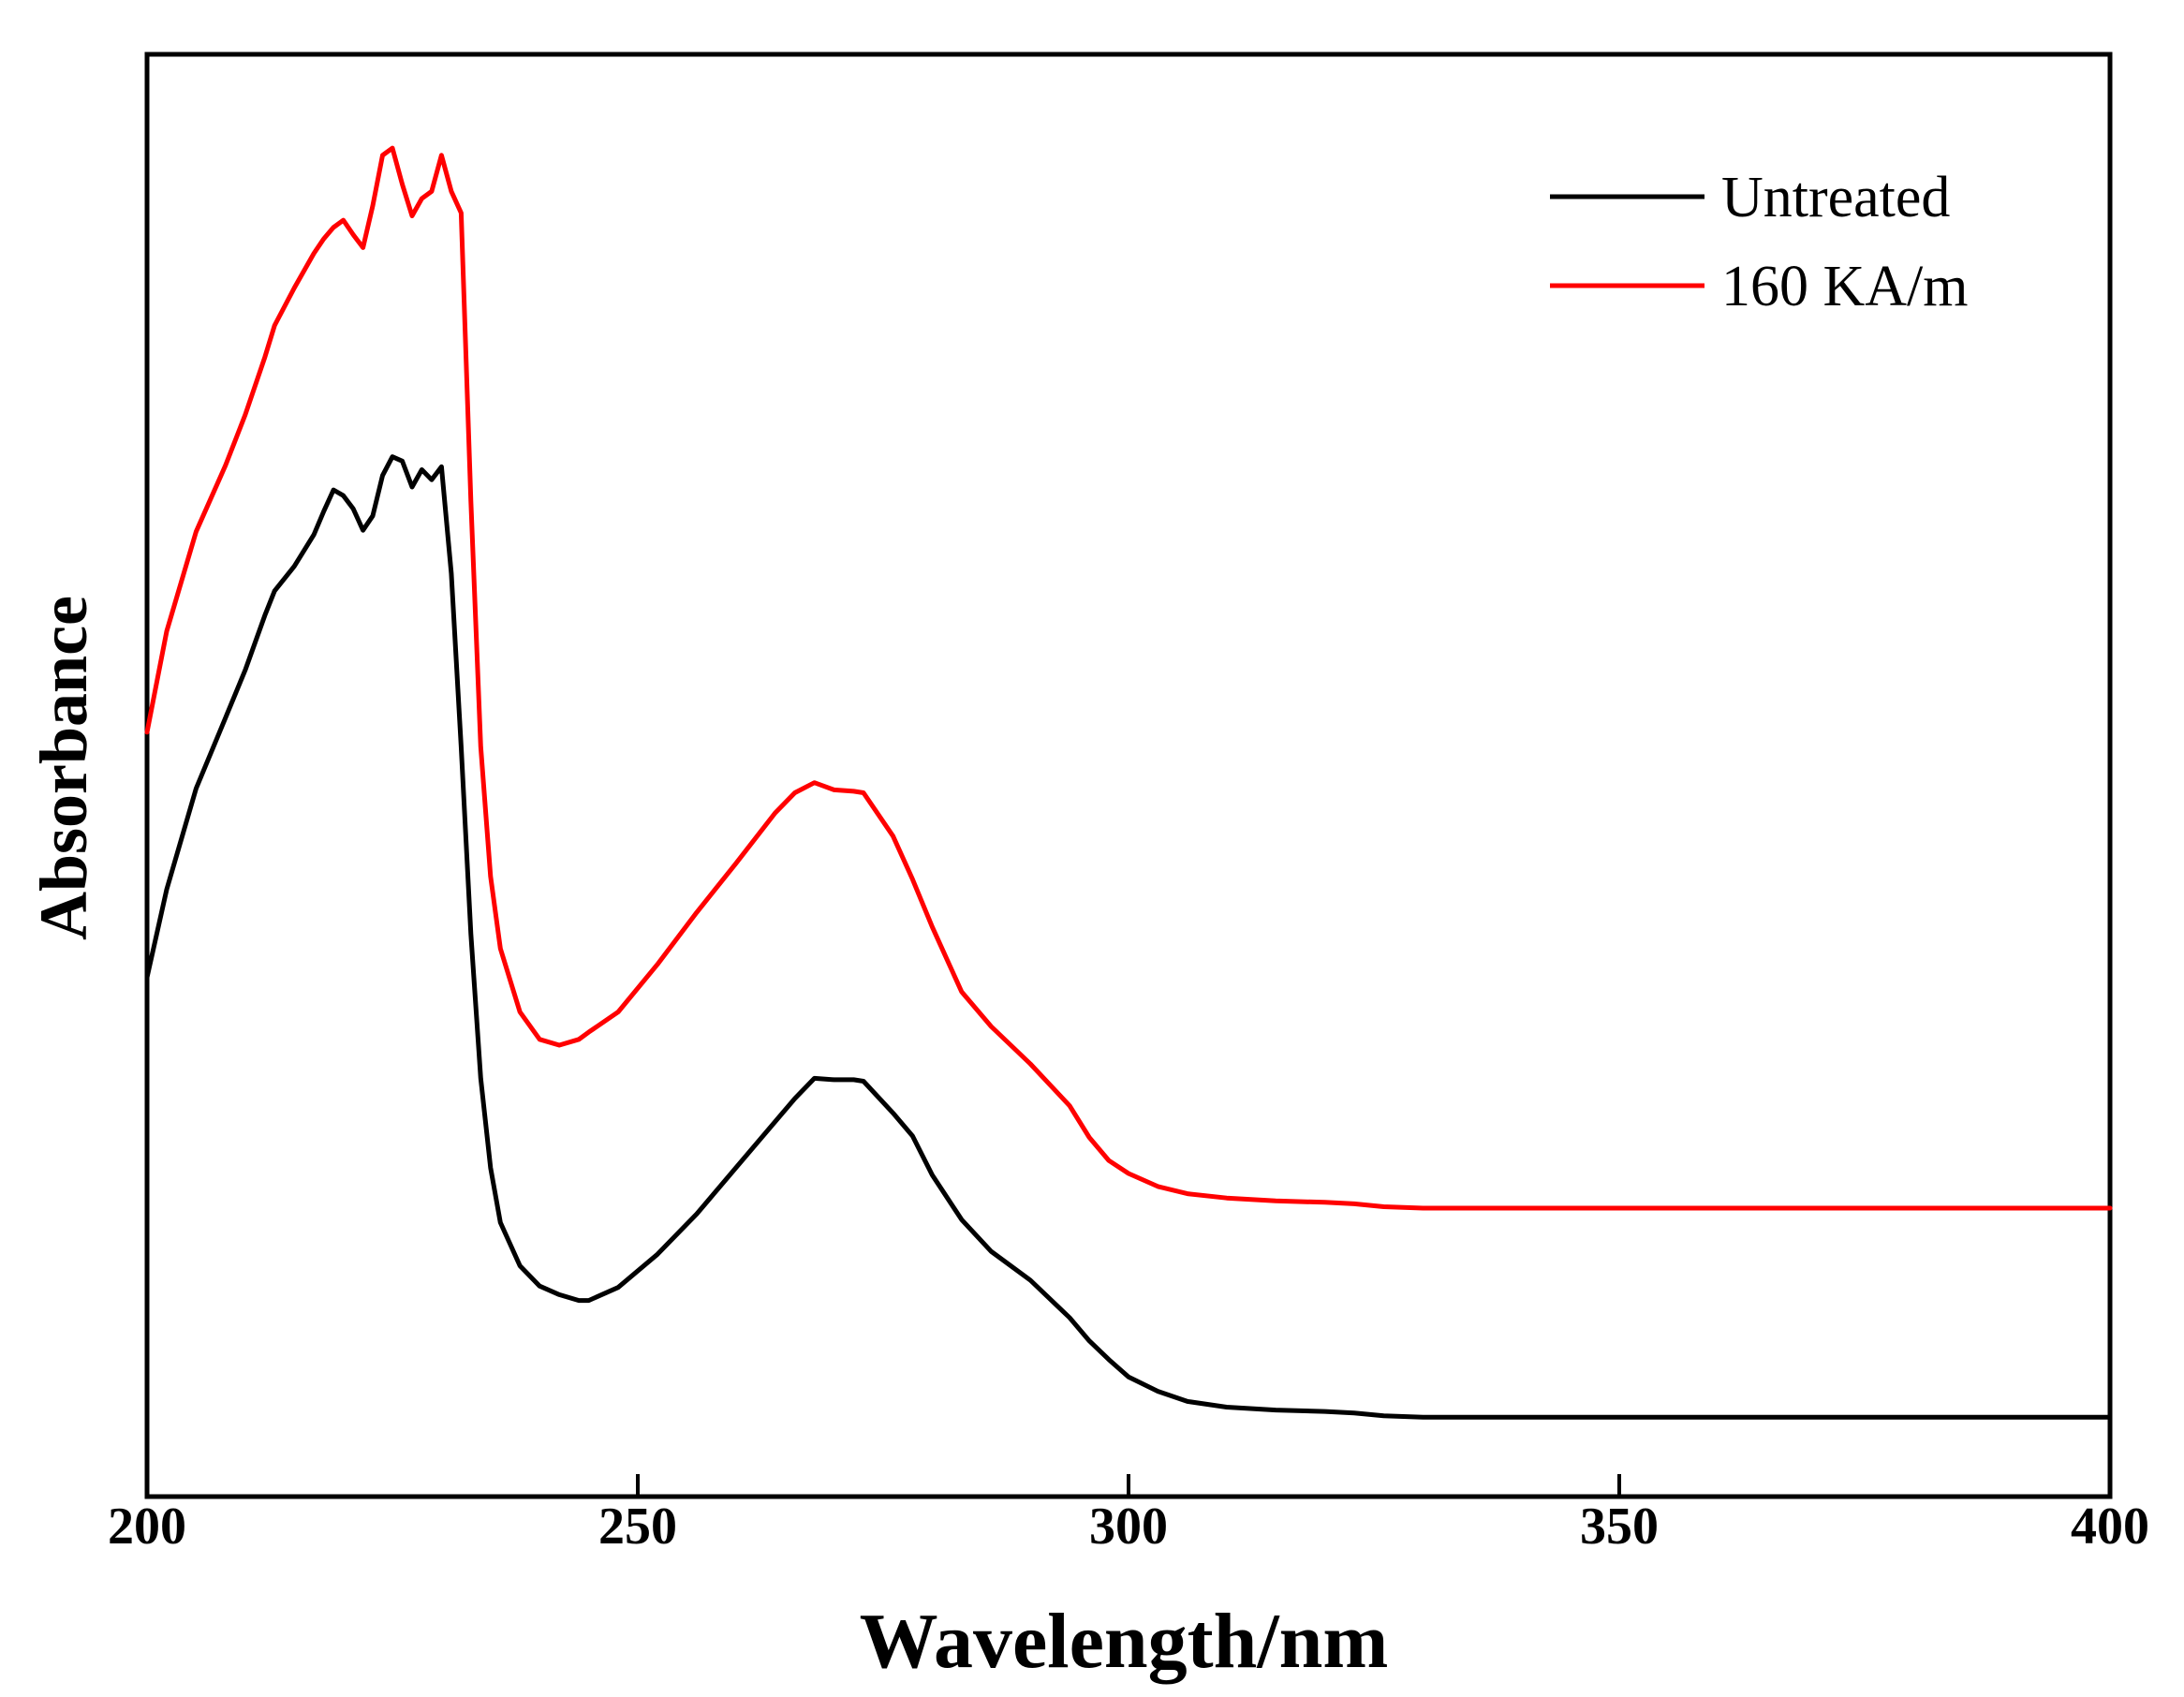 The image size is (2184, 1697). What do you see at coordinates (147, 1527) in the screenshot?
I see `x-tick-label-200: 200` at bounding box center [147, 1527].